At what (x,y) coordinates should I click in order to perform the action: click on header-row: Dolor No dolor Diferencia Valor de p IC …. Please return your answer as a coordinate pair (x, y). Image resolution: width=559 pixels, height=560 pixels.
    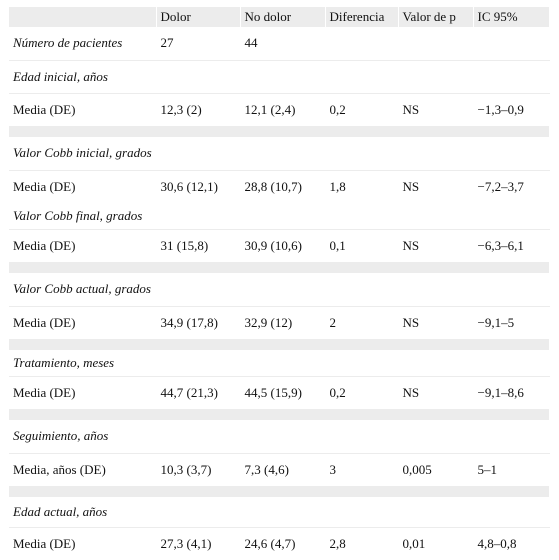
    Looking at the image, I should click on (279, 17).